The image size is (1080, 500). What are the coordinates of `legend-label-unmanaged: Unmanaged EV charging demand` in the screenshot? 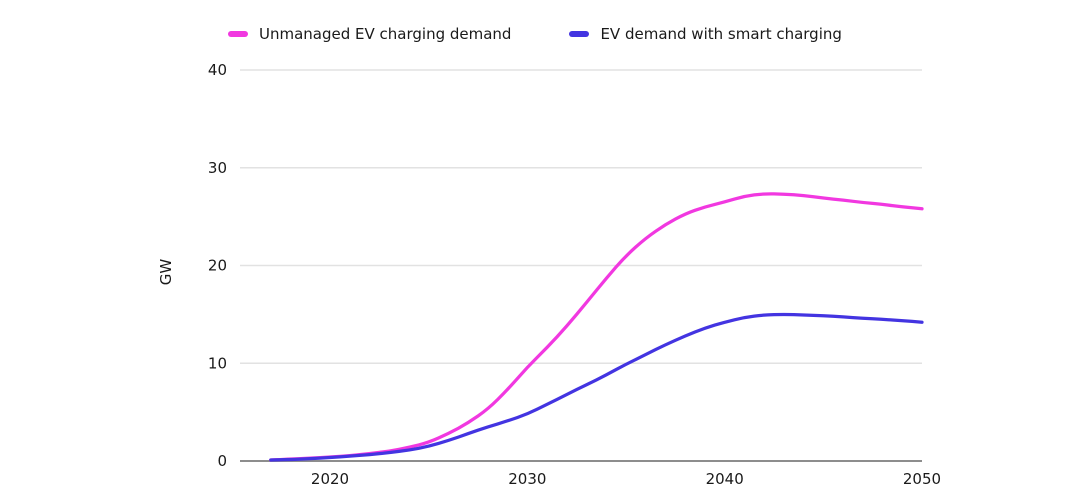 It's located at (385, 34).